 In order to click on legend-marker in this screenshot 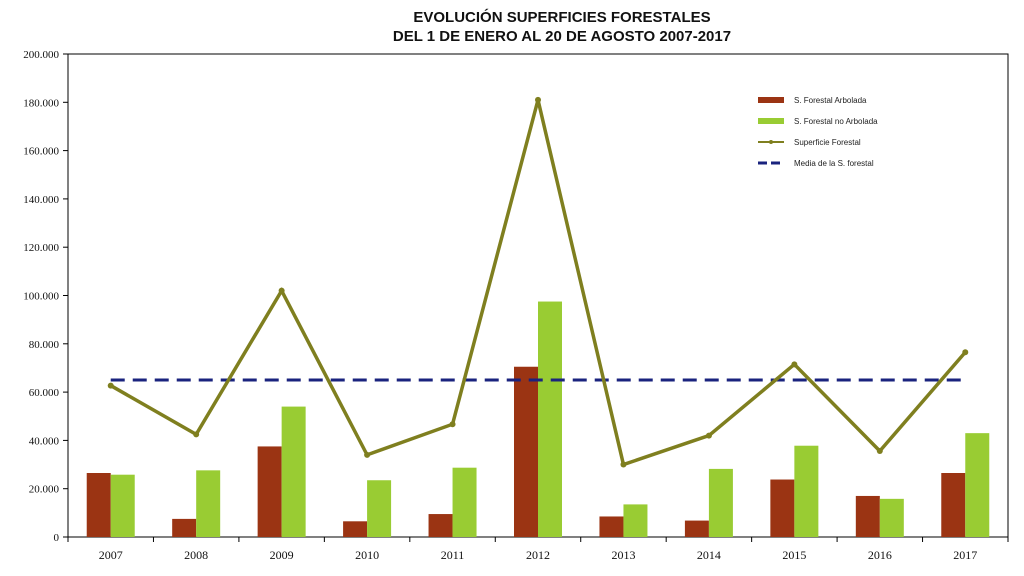, I will do `click(771, 142)`.